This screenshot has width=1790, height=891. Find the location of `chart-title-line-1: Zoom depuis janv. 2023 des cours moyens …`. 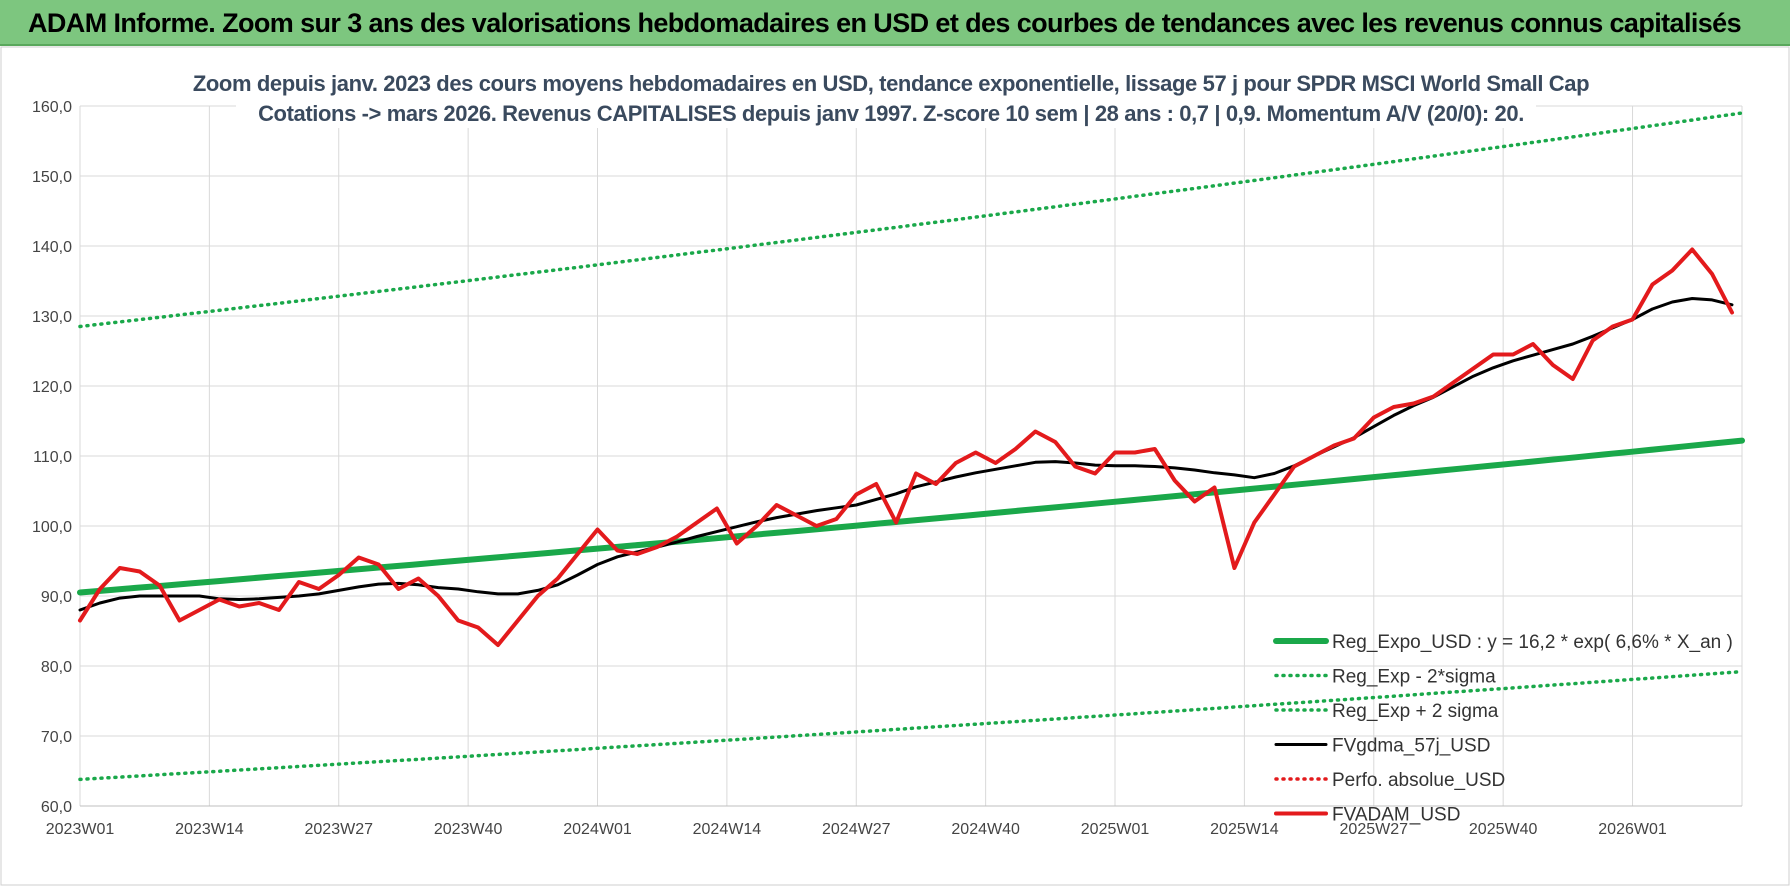

chart-title-line-1: Zoom depuis janv. 2023 des cours moyens … is located at coordinates (891, 83).